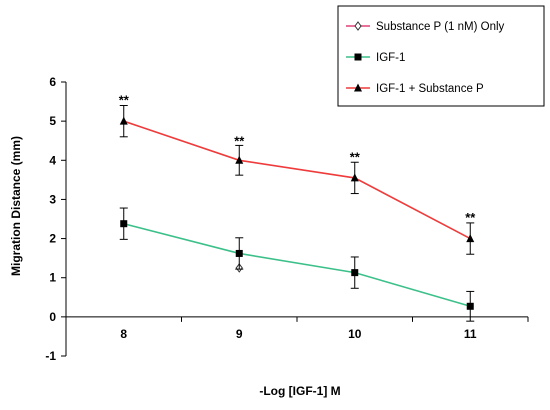  What do you see at coordinates (440, 27) in the screenshot?
I see `legend-label: Substance P (1 nM) Only` at bounding box center [440, 27].